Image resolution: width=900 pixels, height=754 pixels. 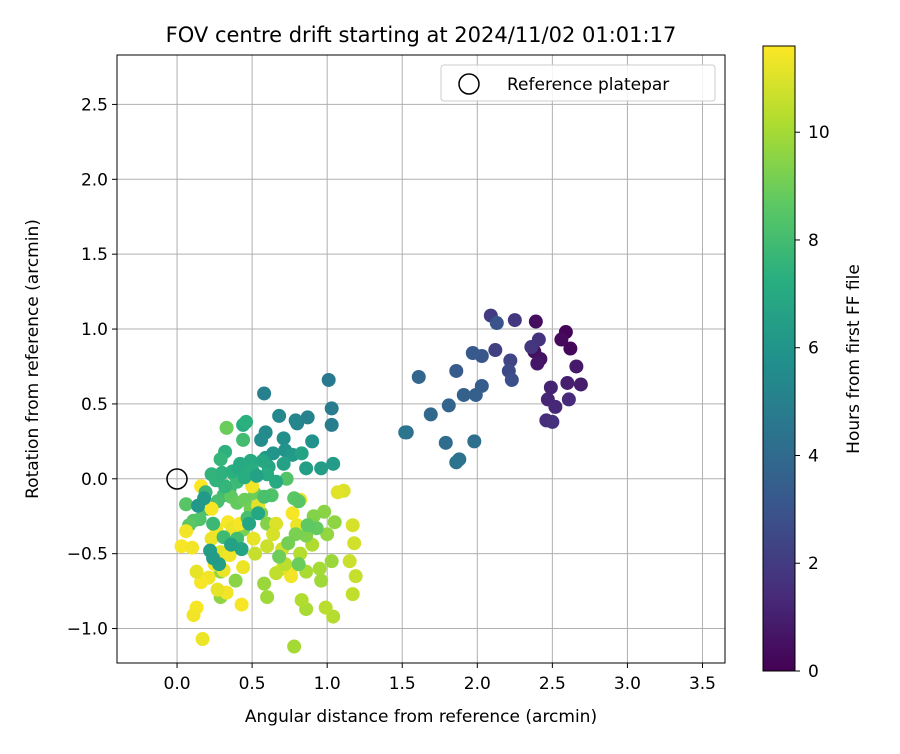 What do you see at coordinates (87, 630) in the screenshot?
I see `y-tick-label: −1.0` at bounding box center [87, 630].